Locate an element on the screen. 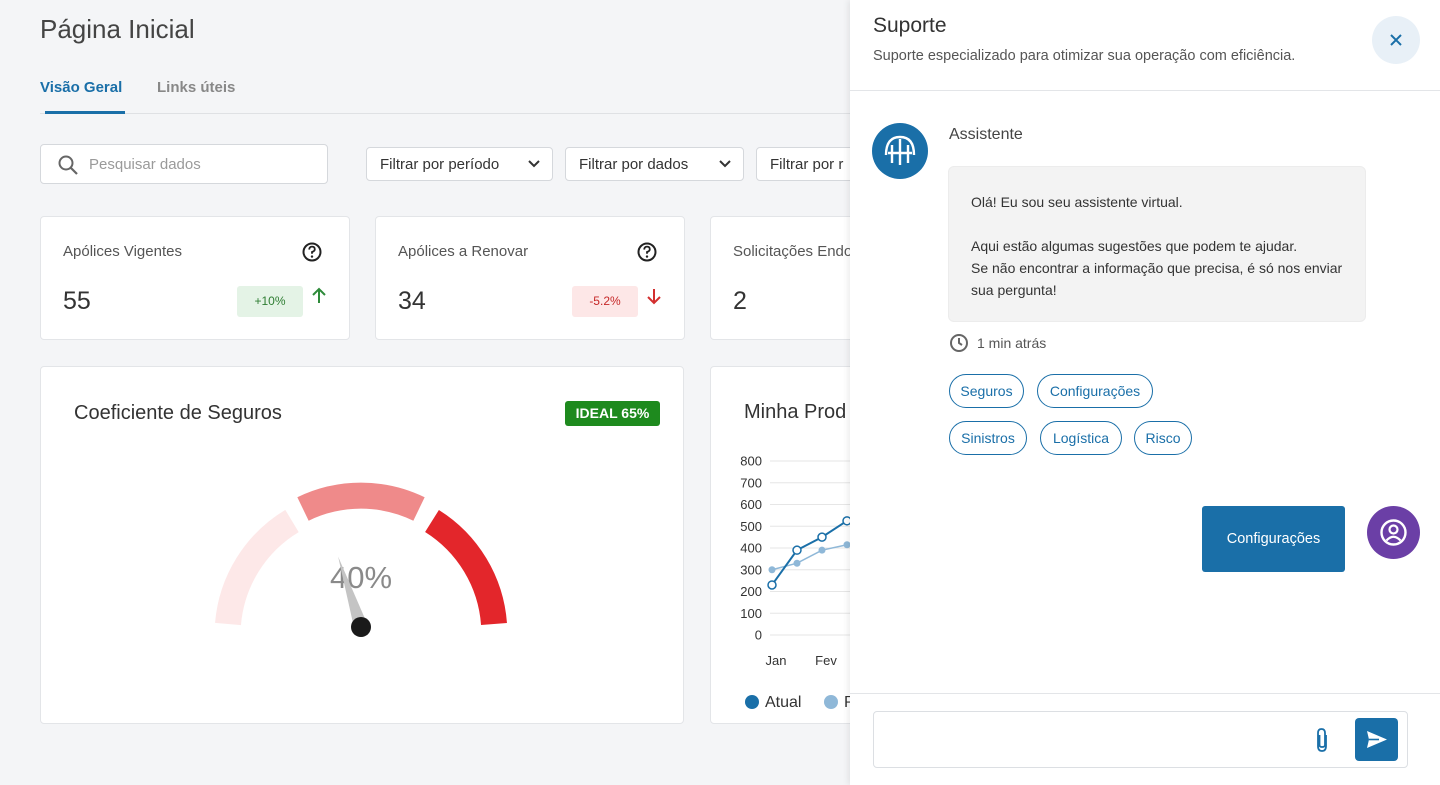 The height and width of the screenshot is (785, 1440). page-title: Página Inicial is located at coordinates (117, 29).